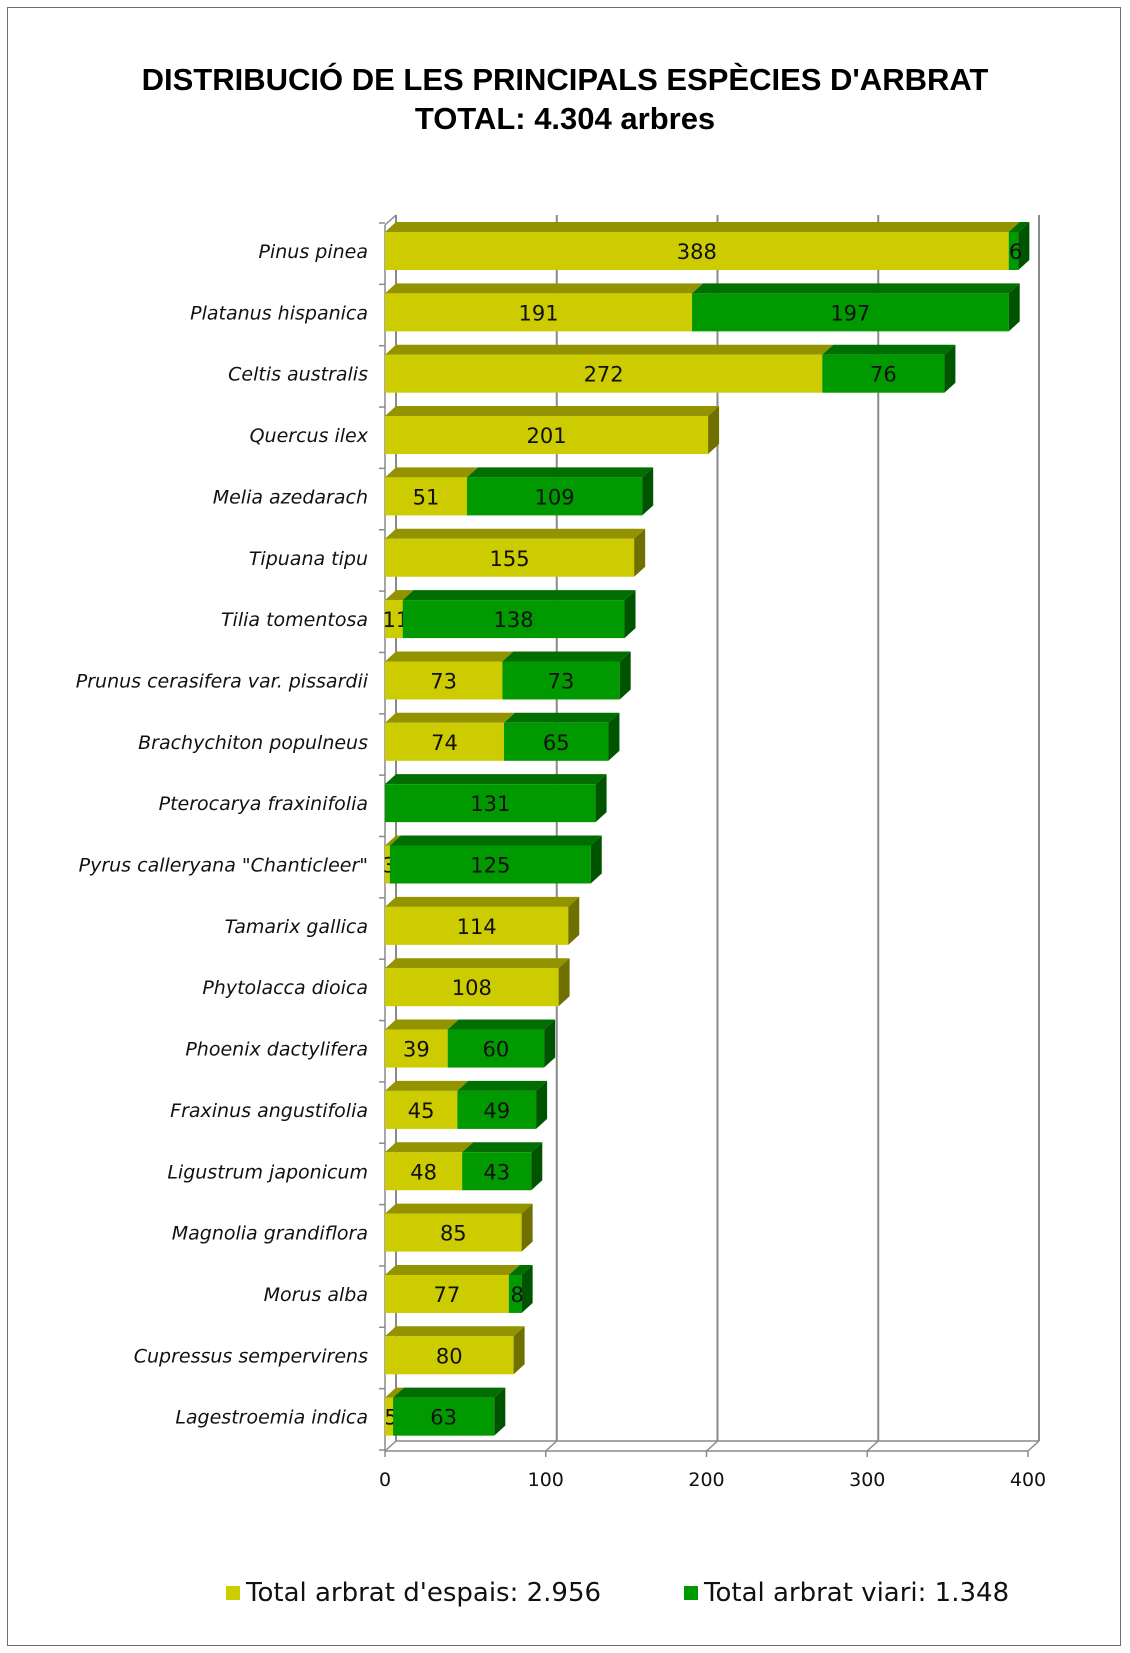 The image size is (1130, 1653). I want to click on left-wall-top-edge, so click(390, 220).